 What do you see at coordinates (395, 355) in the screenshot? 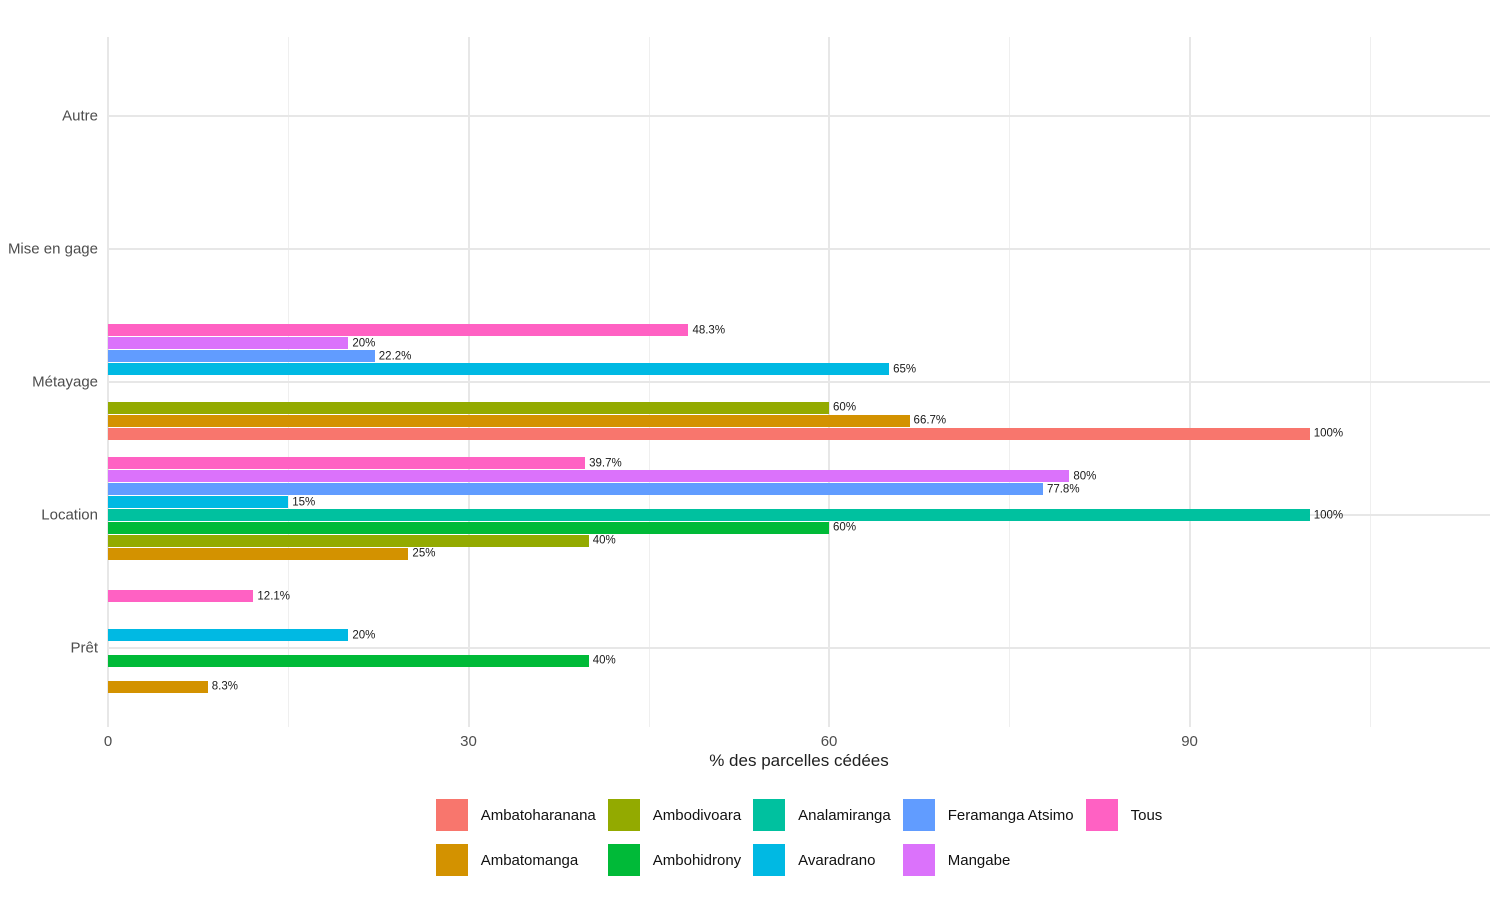
I see `value-label: 22.2%` at bounding box center [395, 355].